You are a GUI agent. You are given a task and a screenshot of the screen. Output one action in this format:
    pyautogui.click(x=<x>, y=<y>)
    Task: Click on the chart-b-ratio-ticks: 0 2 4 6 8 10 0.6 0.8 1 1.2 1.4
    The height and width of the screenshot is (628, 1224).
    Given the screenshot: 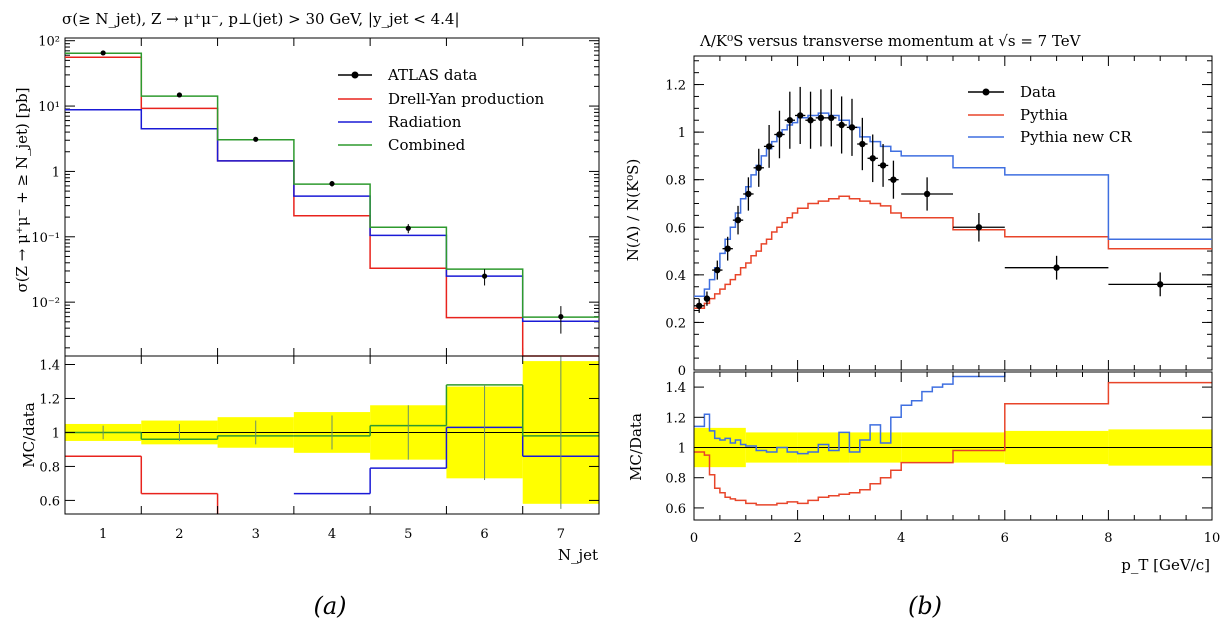 What is the action you would take?
    pyautogui.click(x=942, y=459)
    